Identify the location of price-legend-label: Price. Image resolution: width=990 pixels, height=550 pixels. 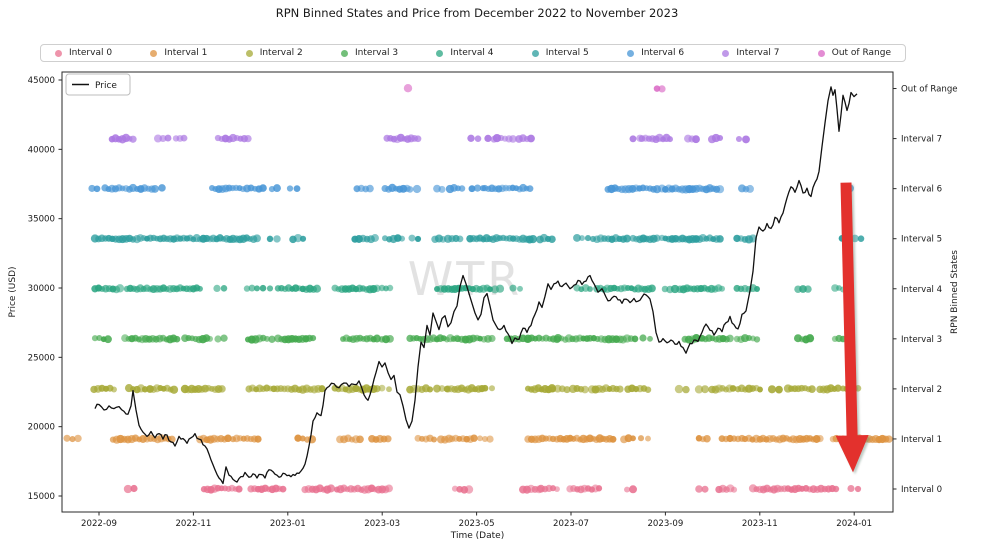
(106, 86).